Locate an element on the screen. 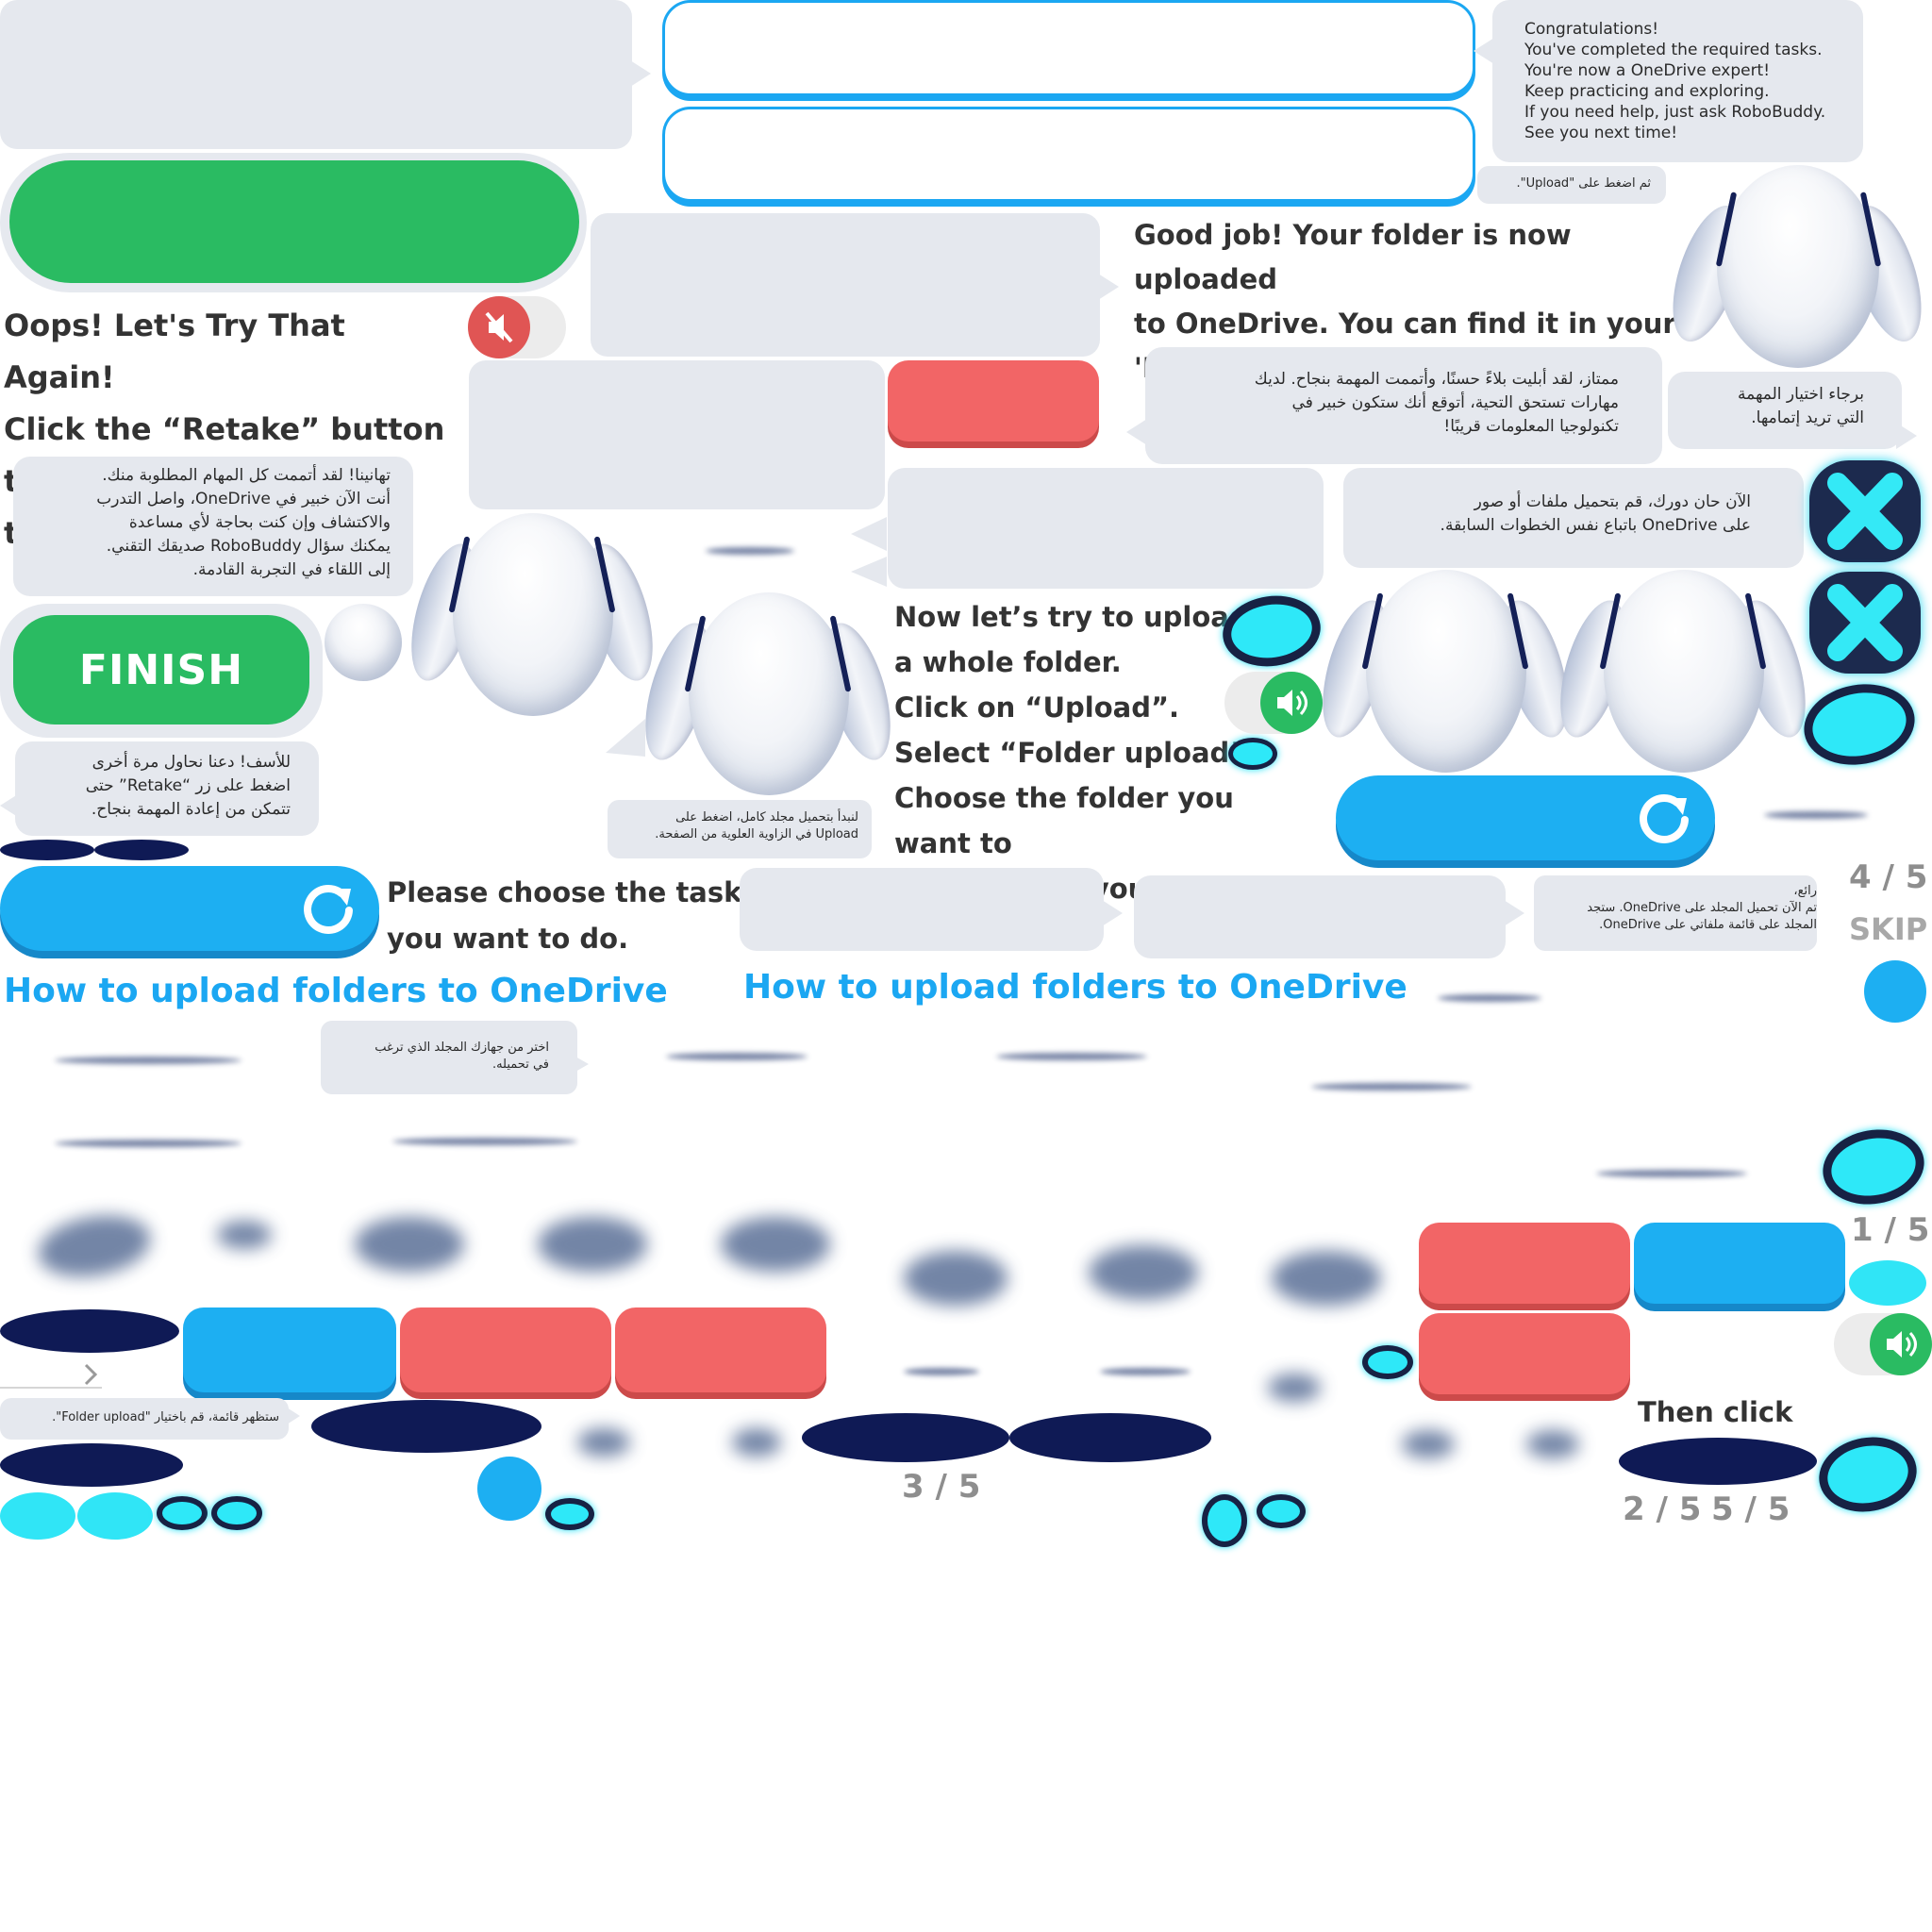 The height and width of the screenshot is (1932, 1932). text-line: المجلد على قائمة ملفاتي على OneDrive. is located at coordinates (1708, 925).